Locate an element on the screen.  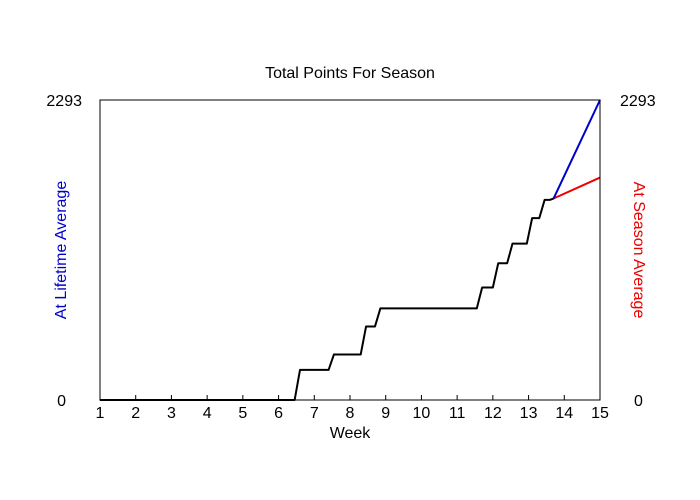
x-tick-label: 3 is located at coordinates (171, 413).